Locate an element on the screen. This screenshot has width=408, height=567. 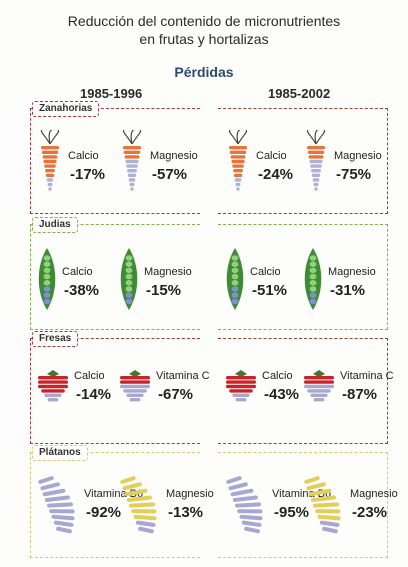
loss-value: -75% is located at coordinates (354, 174).